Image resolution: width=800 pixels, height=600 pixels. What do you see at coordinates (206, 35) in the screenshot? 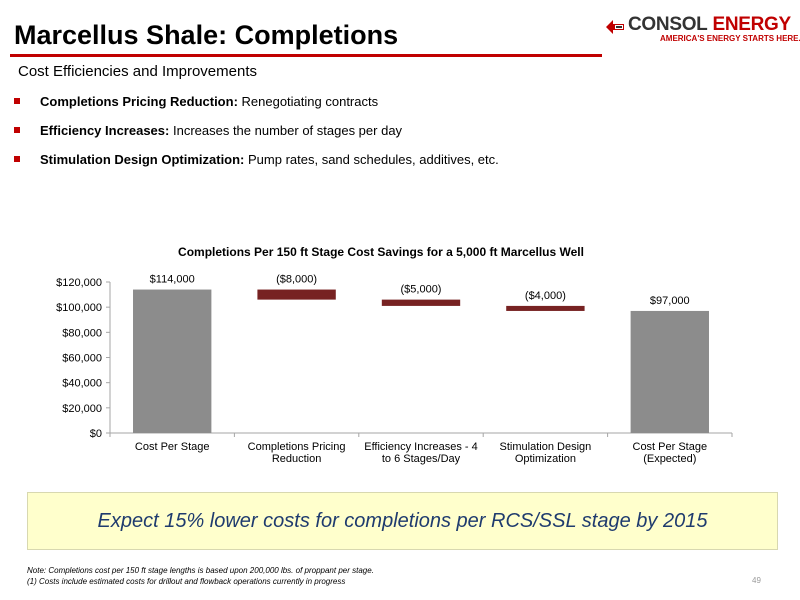
I see `page-title: Marcellus Shale: Completions` at bounding box center [206, 35].